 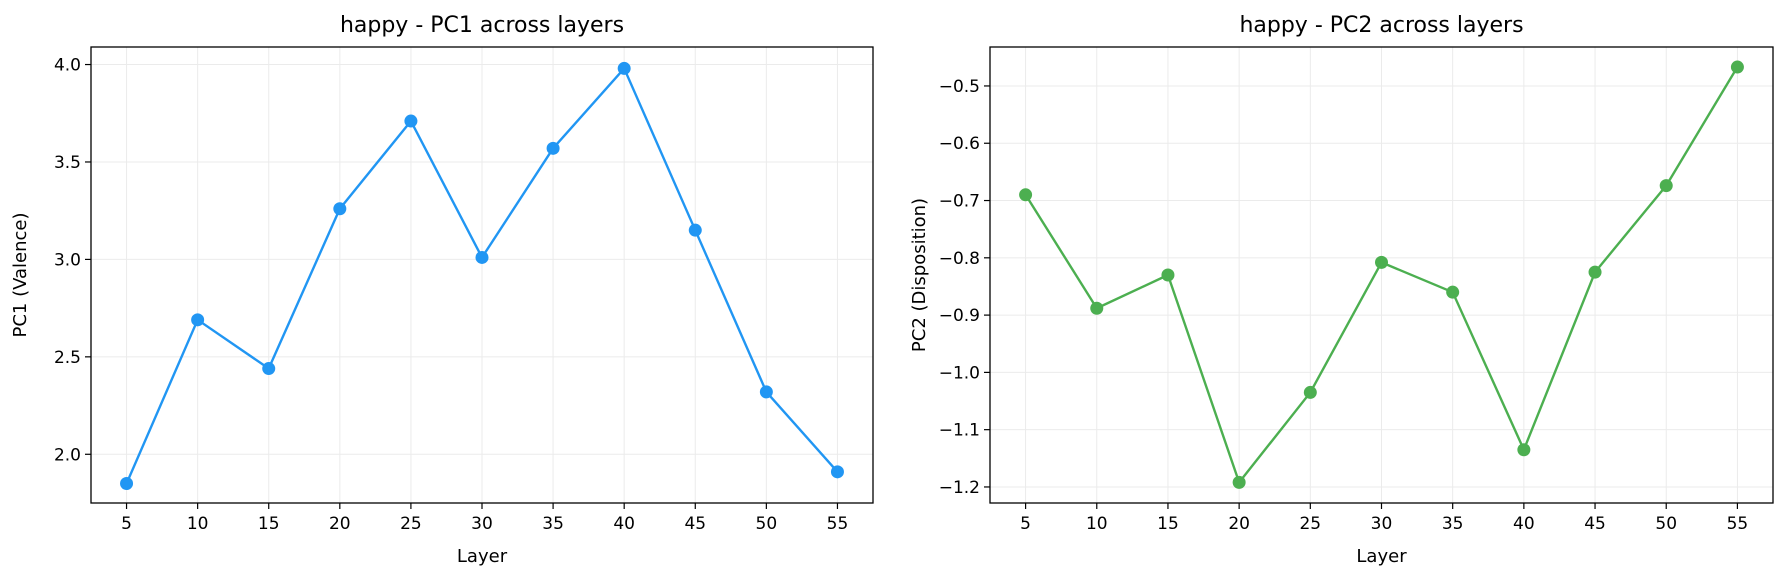 I want to click on y-axis-label: PC1 (Valence), so click(x=20, y=274).